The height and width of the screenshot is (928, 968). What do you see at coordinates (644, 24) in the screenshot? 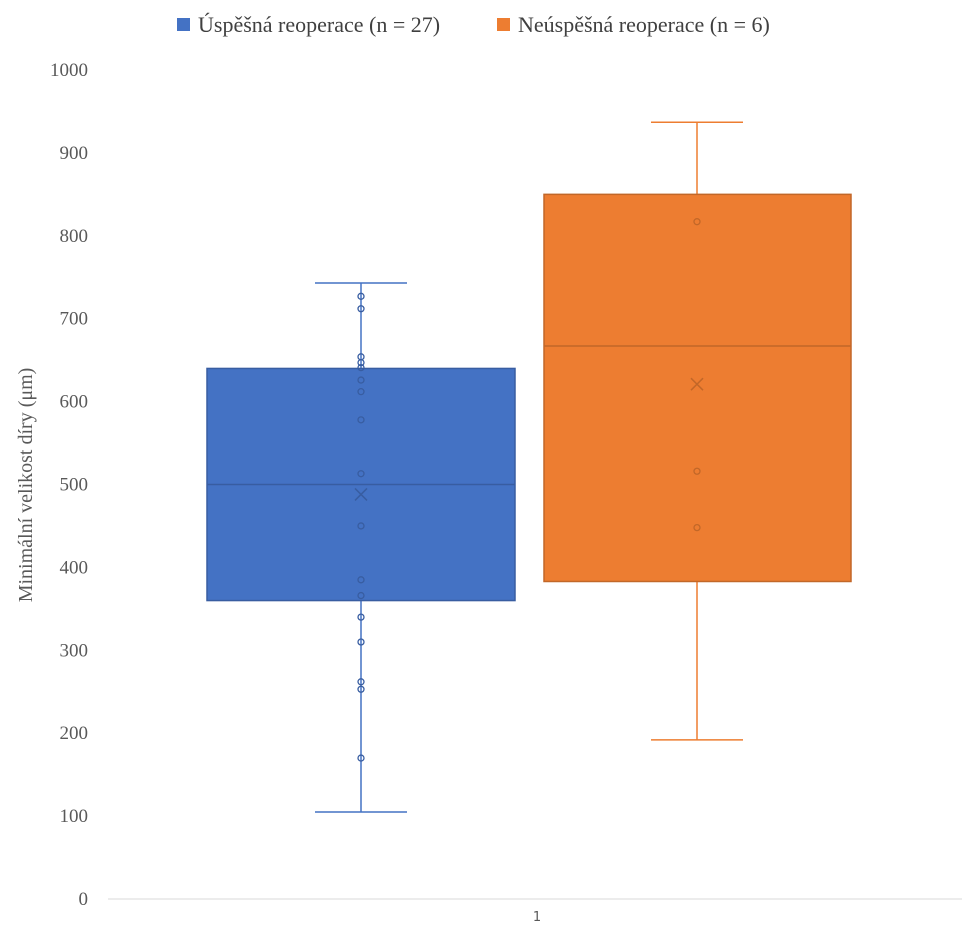
I see `legend-label: Neúspěšná reoperace (n = 6)` at bounding box center [644, 24].